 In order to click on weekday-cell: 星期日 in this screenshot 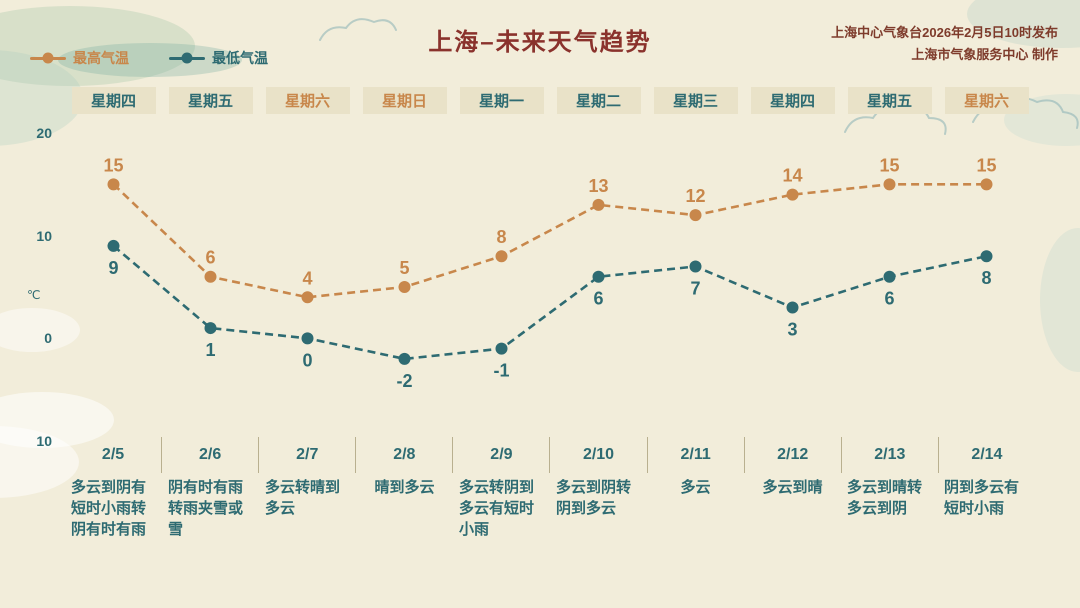, I will do `click(404, 100)`.